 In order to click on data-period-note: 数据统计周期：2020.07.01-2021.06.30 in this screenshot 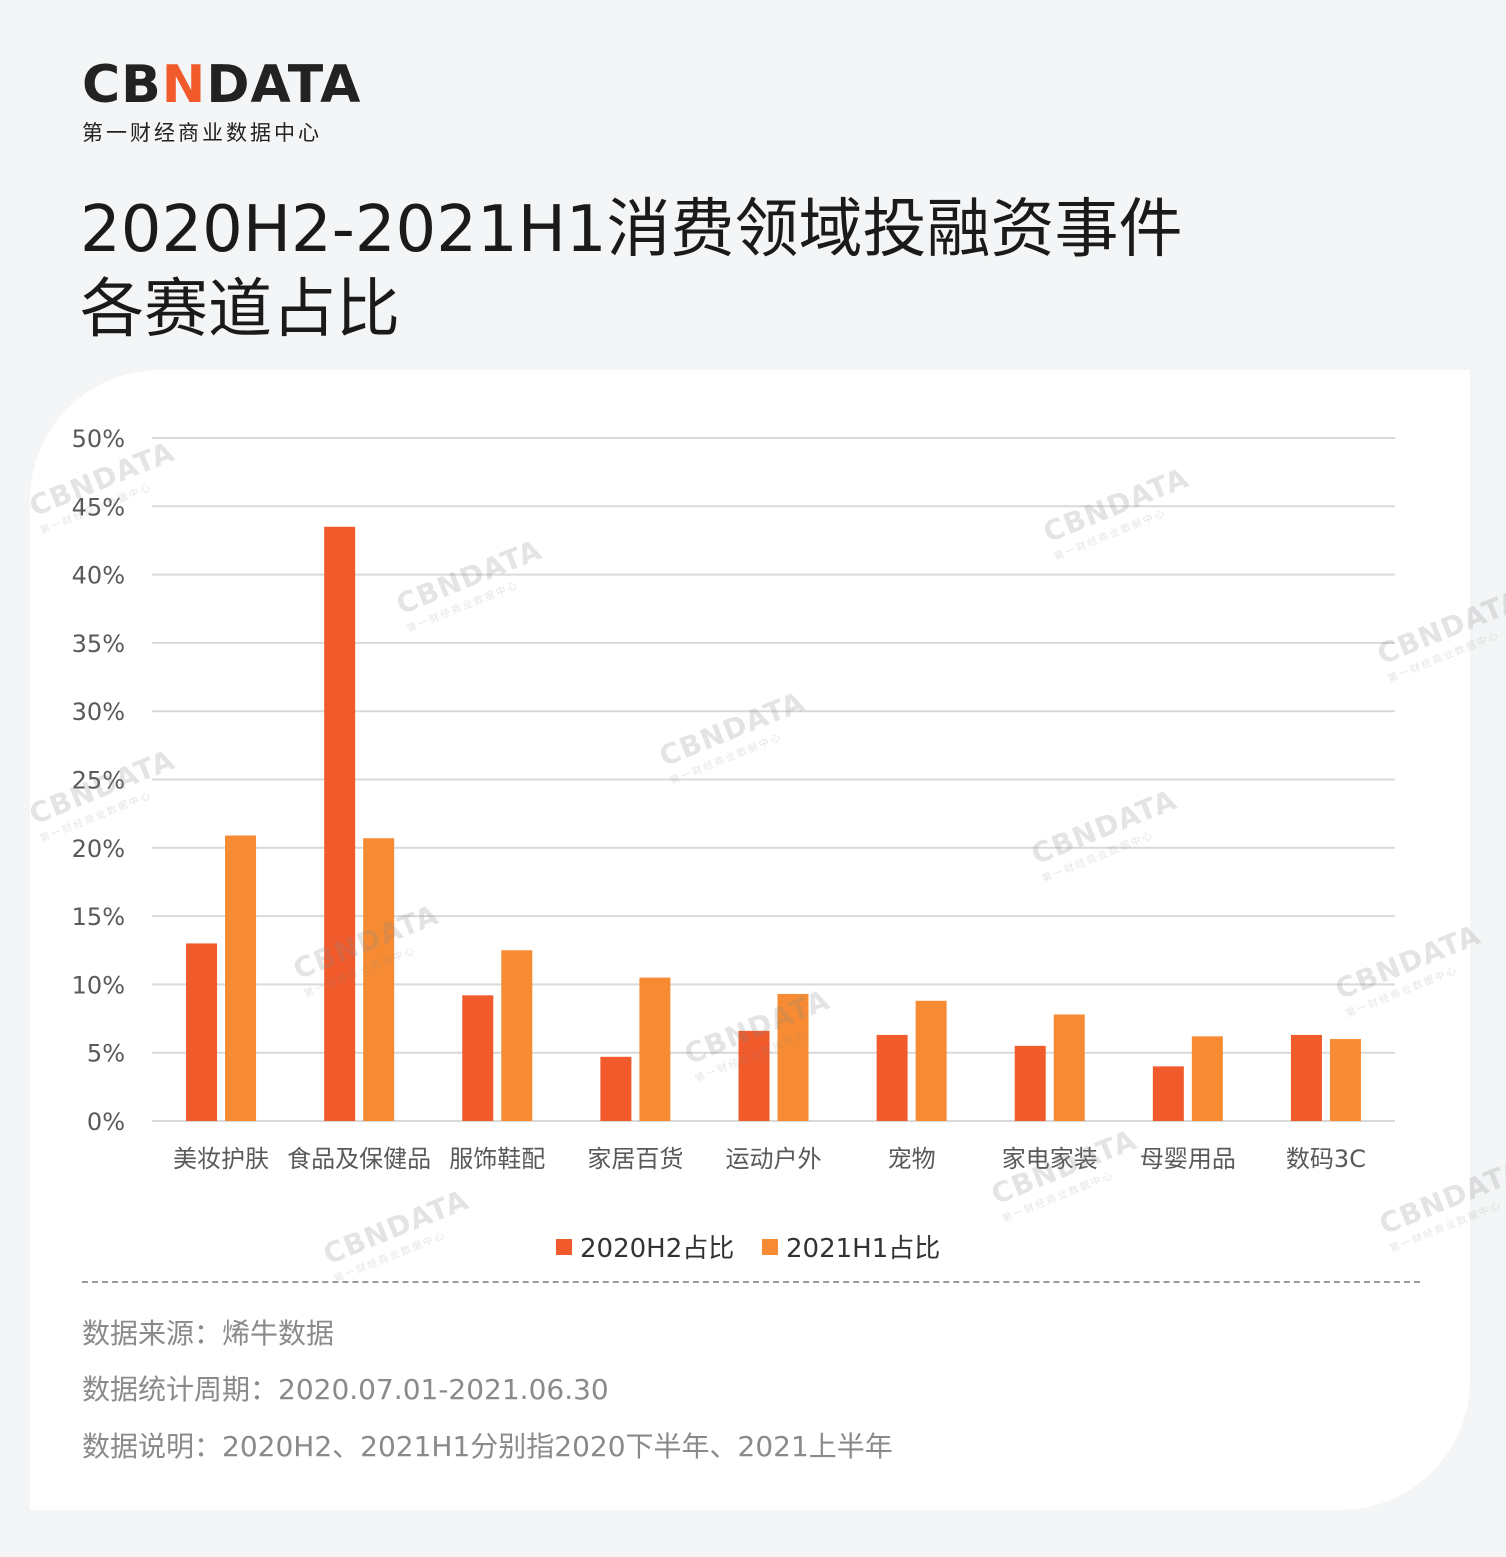, I will do `click(345, 1389)`.